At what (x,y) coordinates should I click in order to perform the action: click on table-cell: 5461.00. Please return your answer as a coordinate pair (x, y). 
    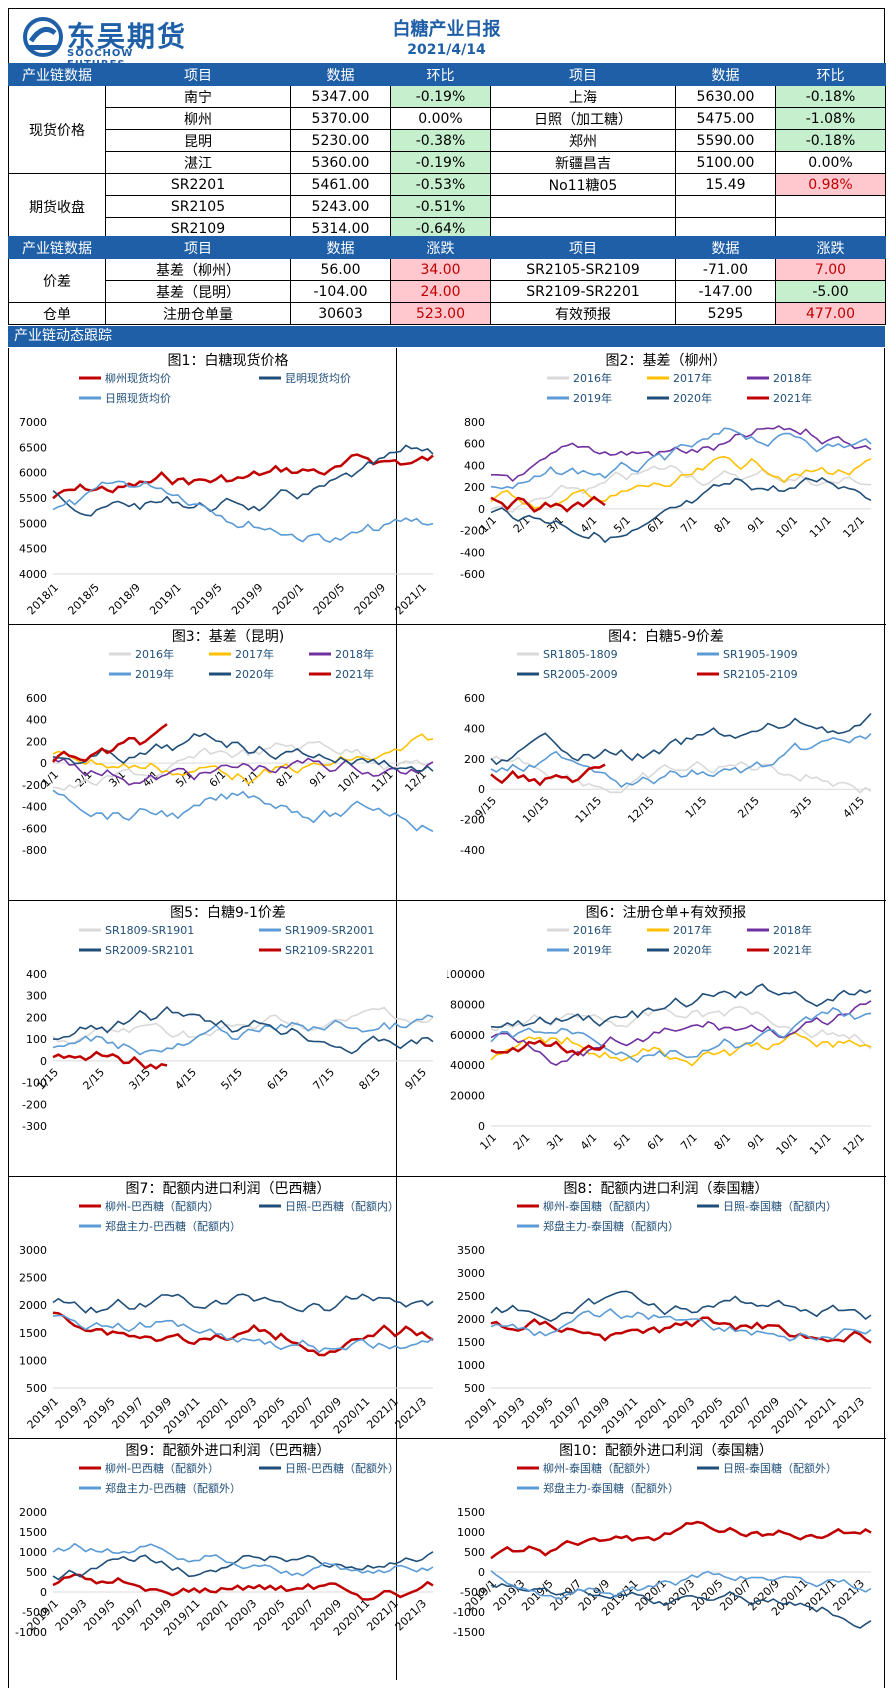
    Looking at the image, I should click on (340, 184).